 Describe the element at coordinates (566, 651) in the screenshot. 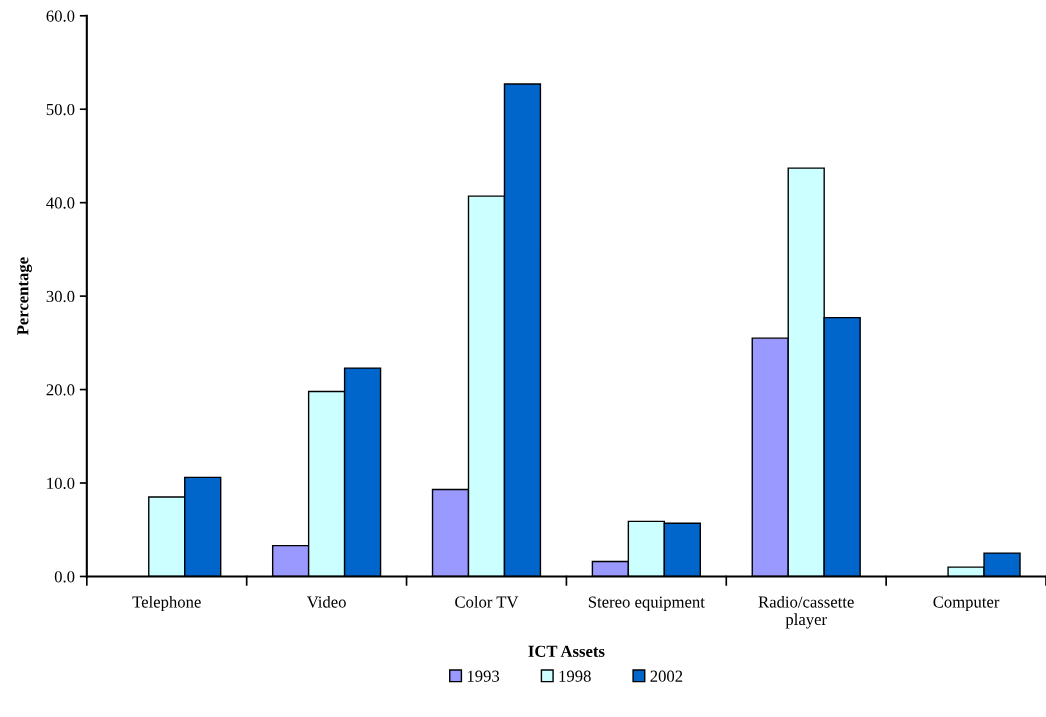

I see `x-axis-title: ICT Assets` at that location.